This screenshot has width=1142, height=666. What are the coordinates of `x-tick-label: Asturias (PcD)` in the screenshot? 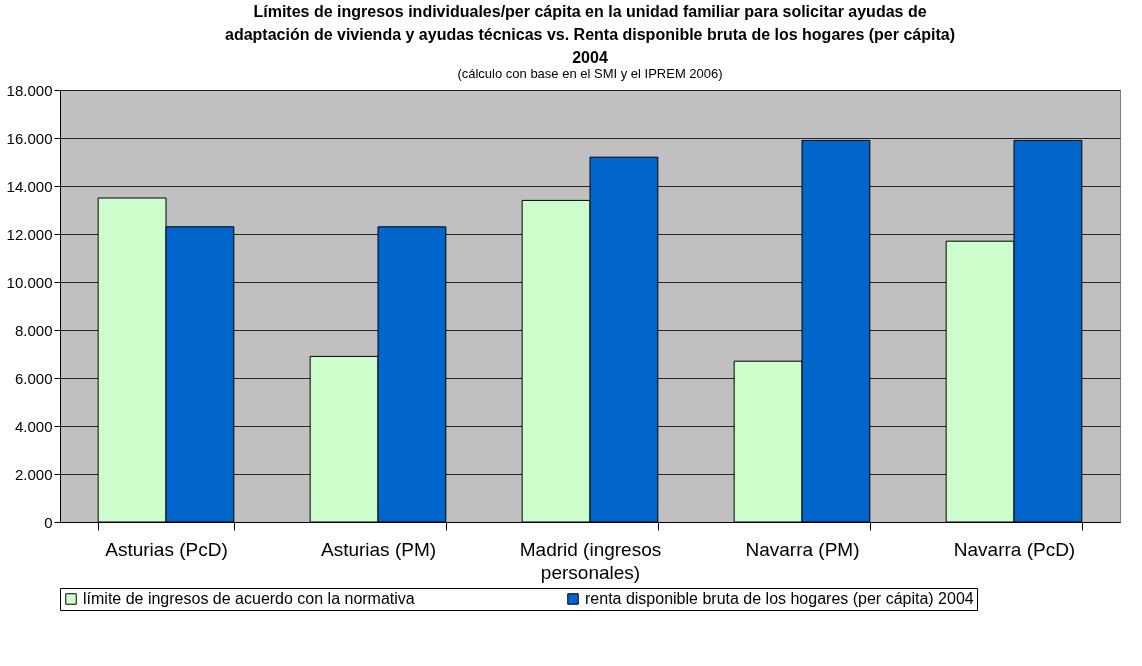 It's located at (166, 549).